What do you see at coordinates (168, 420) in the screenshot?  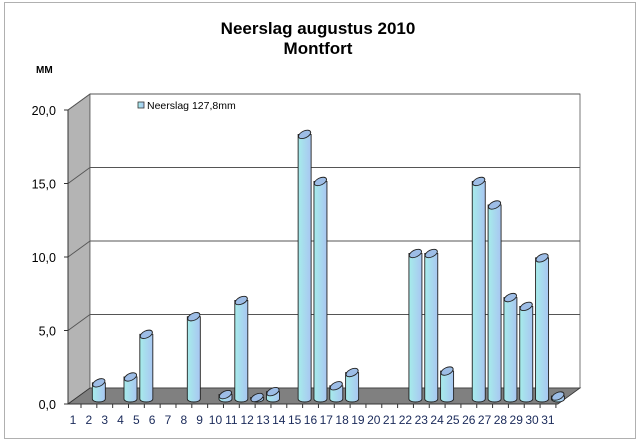 I see `x-tick-label: 7` at bounding box center [168, 420].